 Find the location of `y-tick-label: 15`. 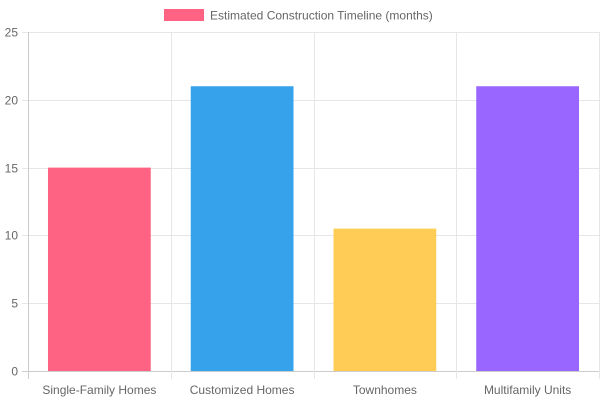

y-tick-label: 15 is located at coordinates (12, 169).